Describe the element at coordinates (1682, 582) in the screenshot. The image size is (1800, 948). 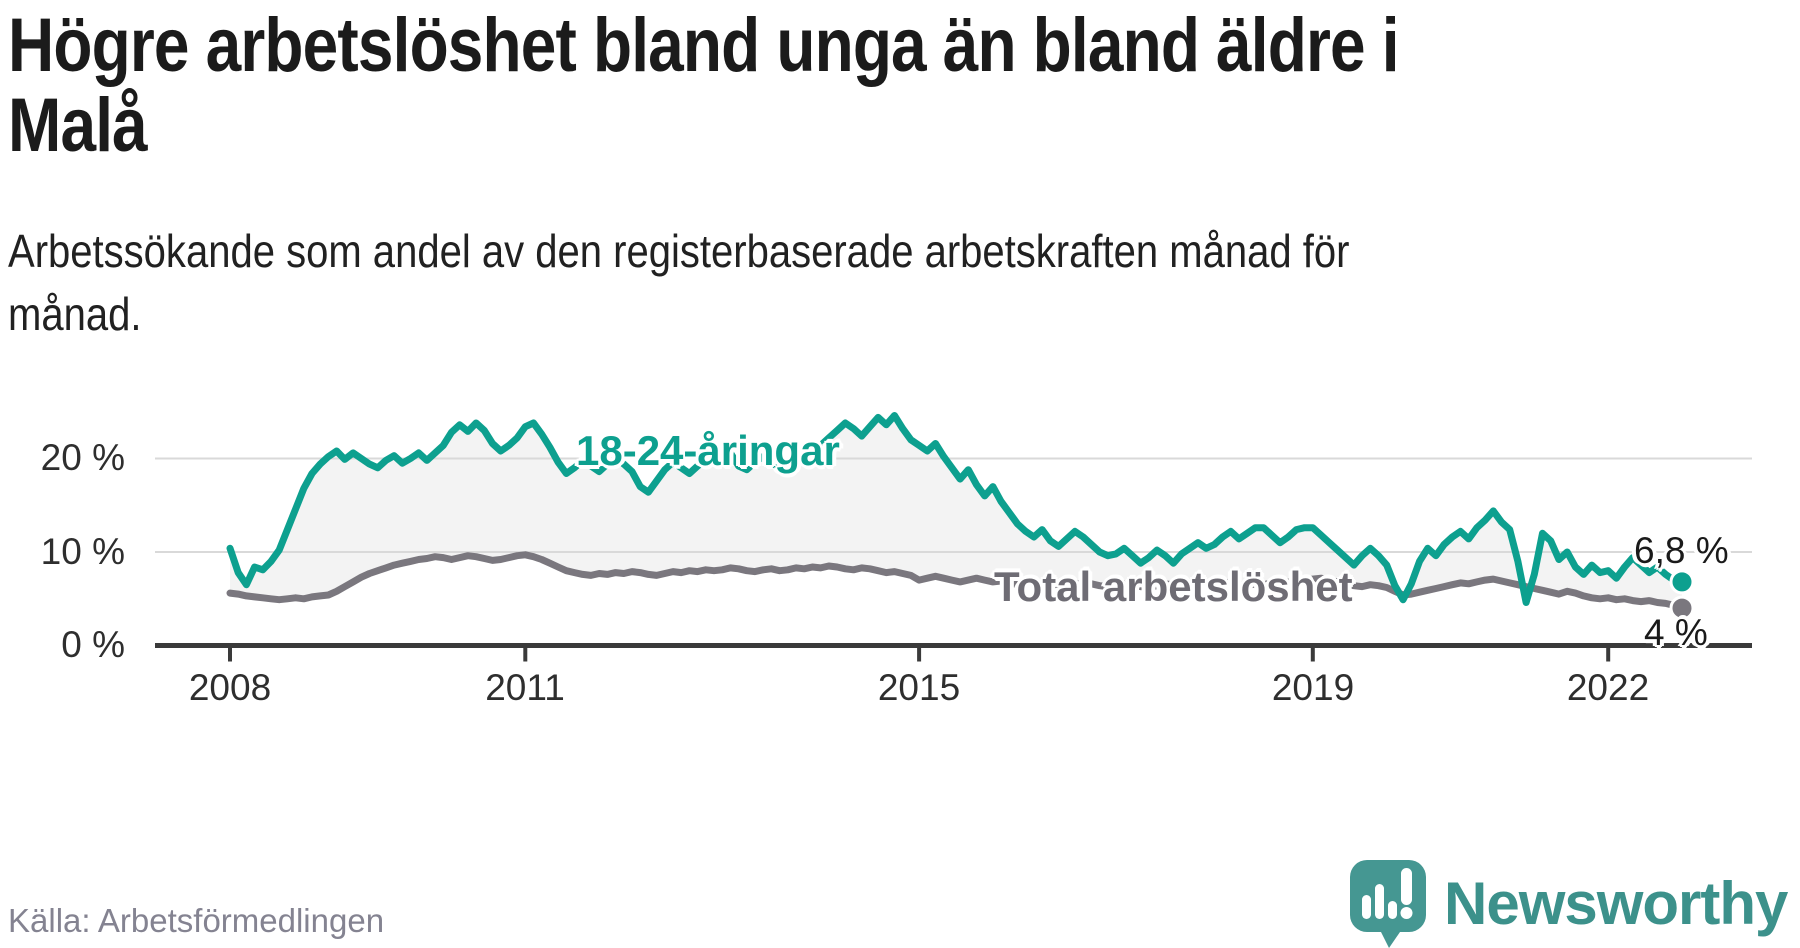
I see `end-dot-youth` at that location.